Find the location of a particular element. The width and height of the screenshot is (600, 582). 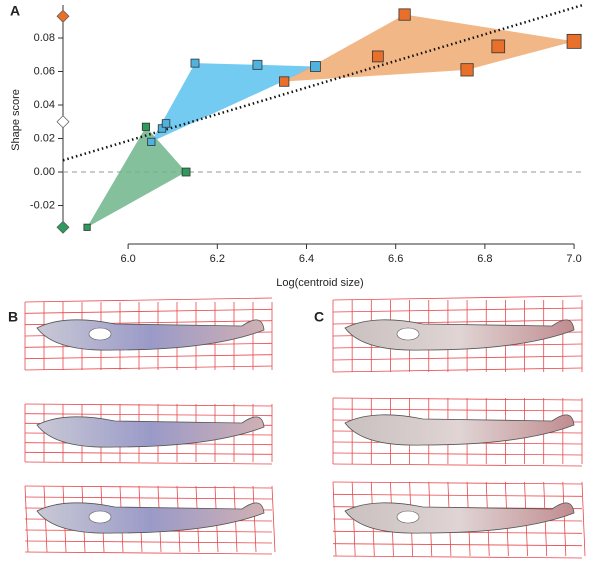

x-axis-label: Log(centroid size) is located at coordinates (319, 283).